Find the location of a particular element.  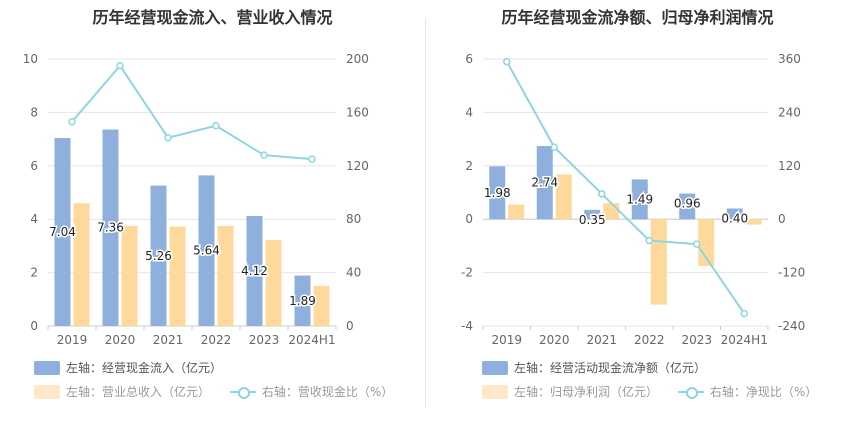

y-tick-right: 160 is located at coordinates (357, 112).